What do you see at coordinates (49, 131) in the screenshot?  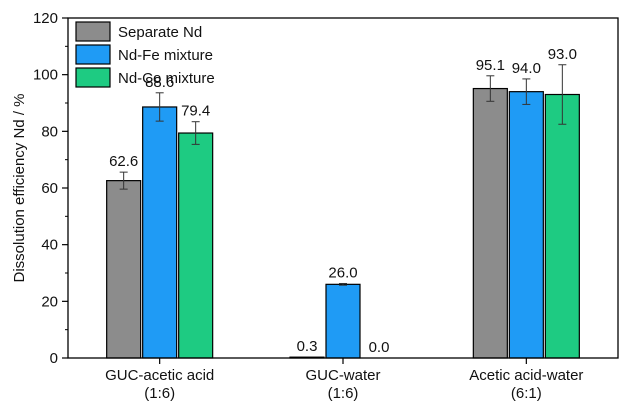 I see `y-tick-label: 80` at bounding box center [49, 131].